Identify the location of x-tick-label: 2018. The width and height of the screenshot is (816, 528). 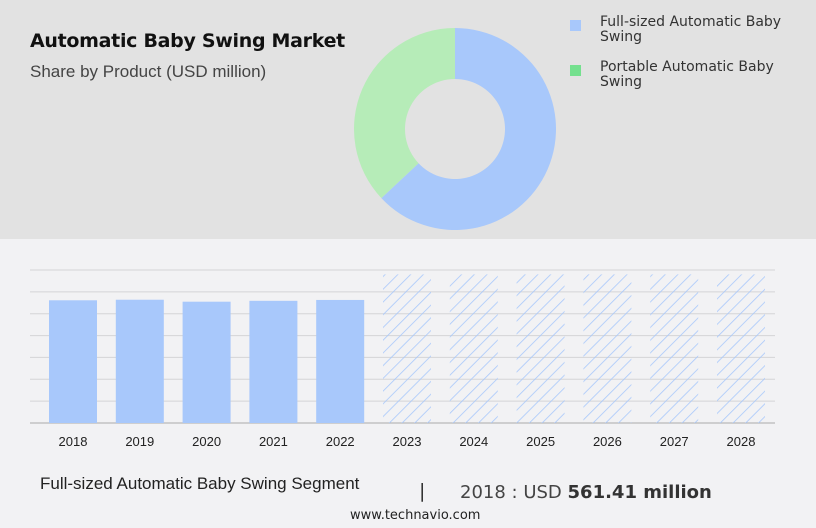
(73, 441).